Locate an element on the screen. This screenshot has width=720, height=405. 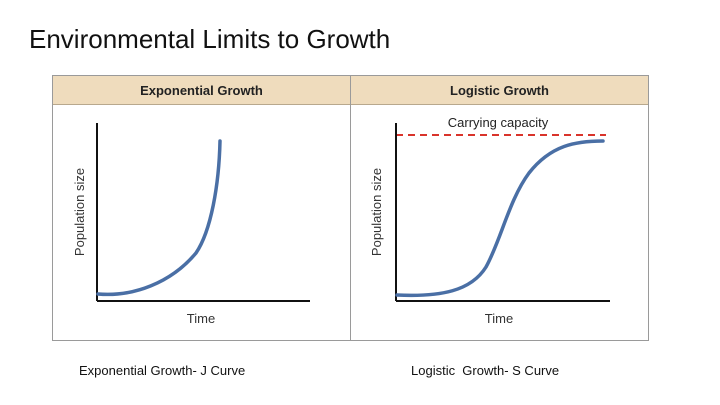
s-curve is located at coordinates (500, 218).